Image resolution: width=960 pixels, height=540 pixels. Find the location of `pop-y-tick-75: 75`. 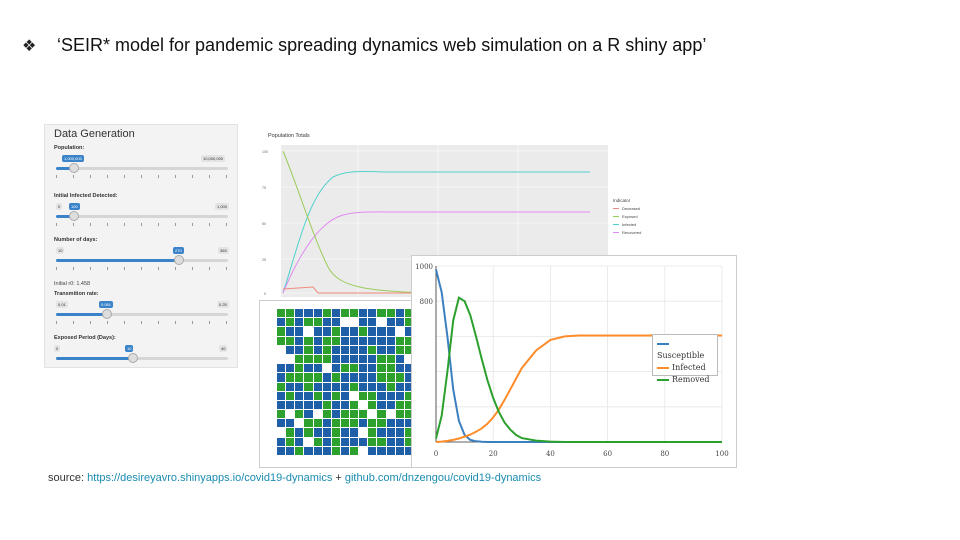

pop-y-tick-75: 75 is located at coordinates (264, 188).